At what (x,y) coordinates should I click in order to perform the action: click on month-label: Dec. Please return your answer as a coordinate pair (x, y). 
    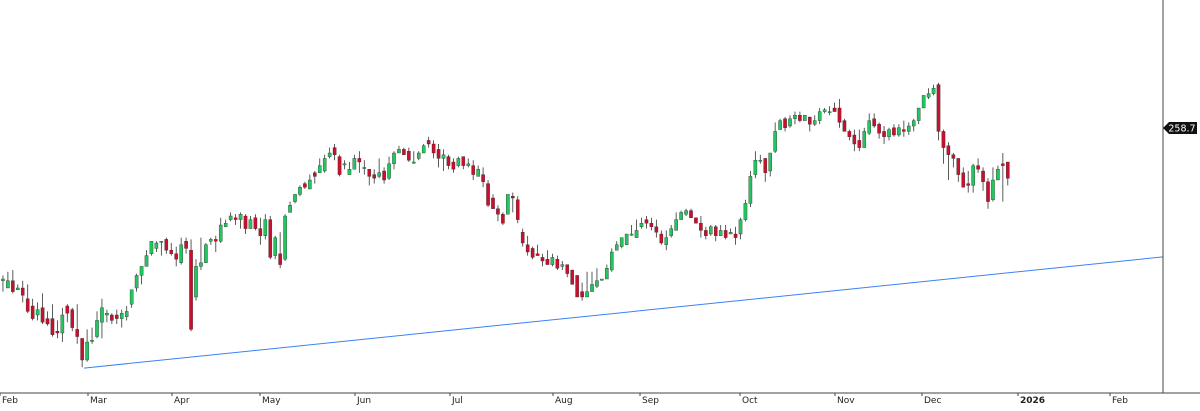
    Looking at the image, I should click on (932, 401).